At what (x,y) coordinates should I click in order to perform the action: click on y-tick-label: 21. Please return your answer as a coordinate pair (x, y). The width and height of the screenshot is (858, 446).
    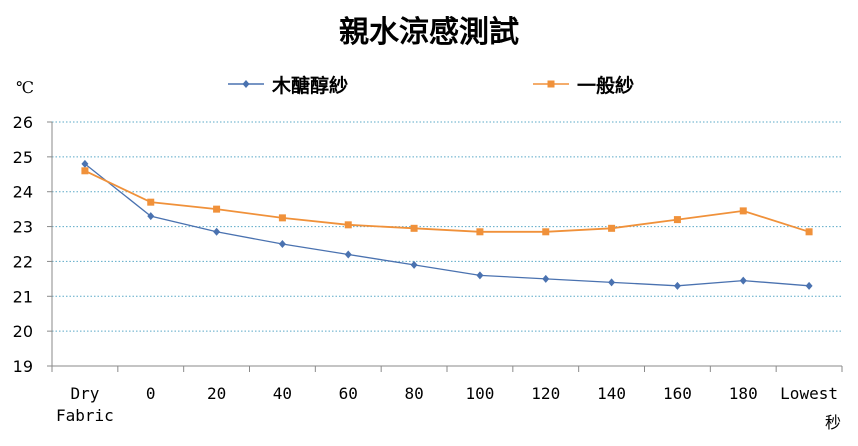
    Looking at the image, I should click on (23, 296).